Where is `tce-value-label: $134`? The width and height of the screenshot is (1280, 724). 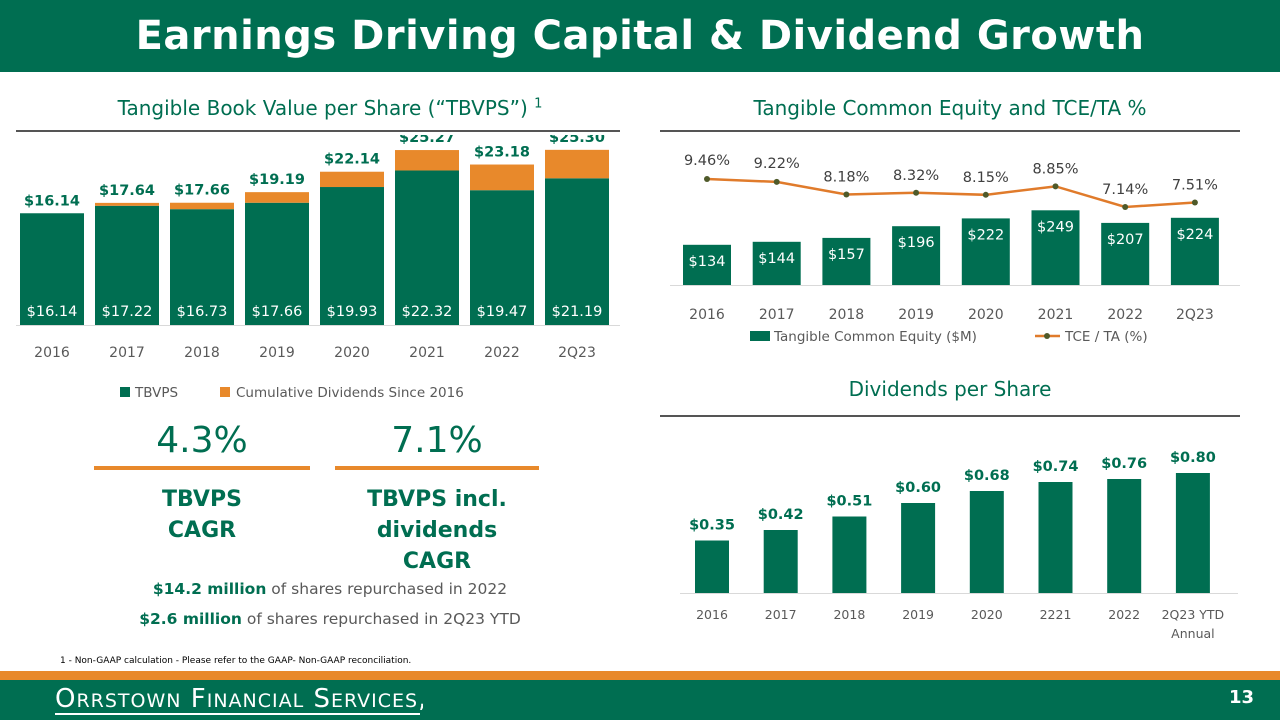 tce-value-label: $134 is located at coordinates (707, 262).